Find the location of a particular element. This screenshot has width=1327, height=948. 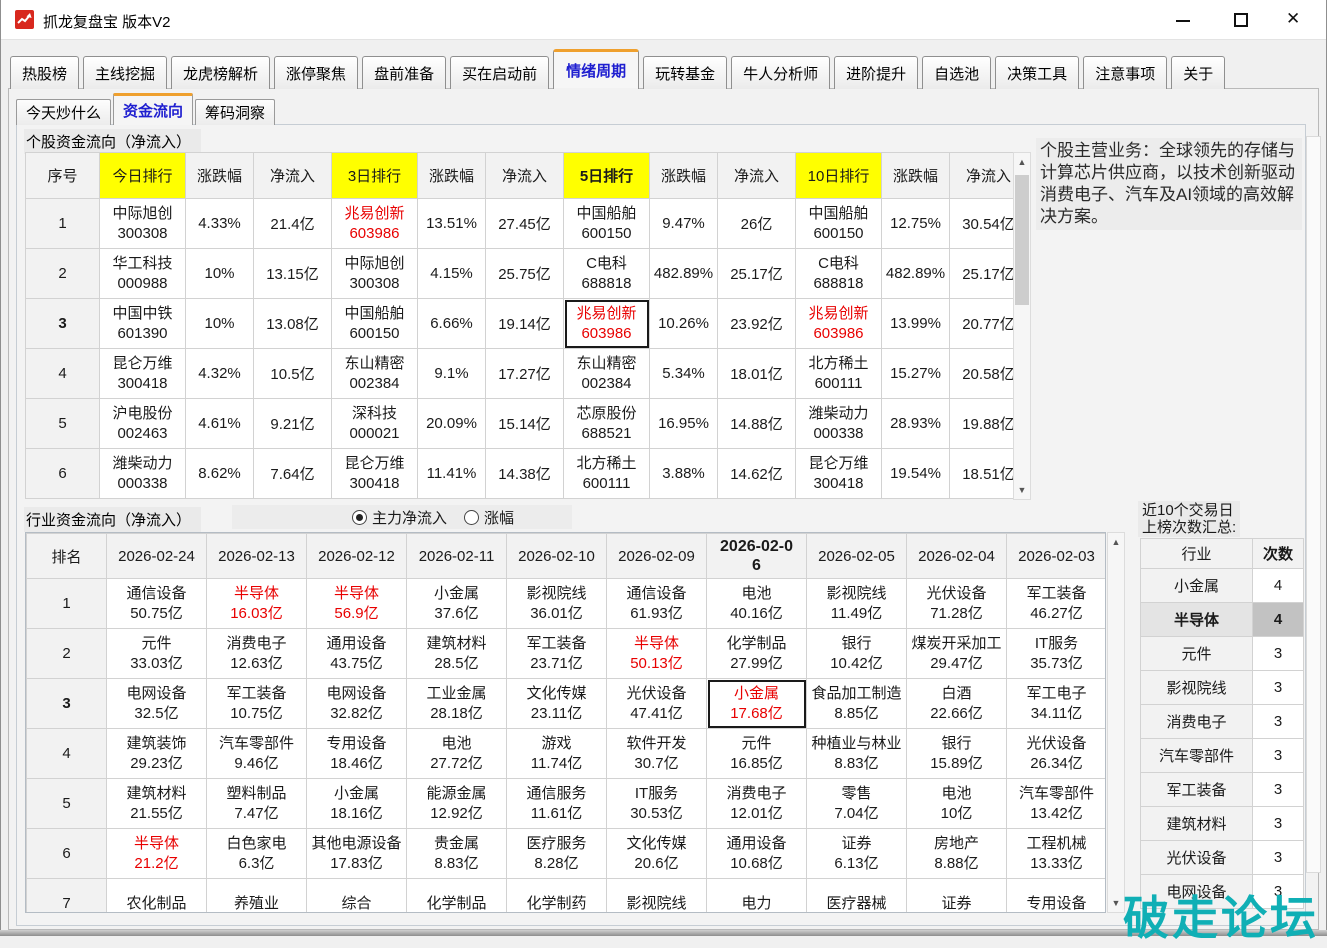

value-cell: 17.27亿 is located at coordinates (524, 373).